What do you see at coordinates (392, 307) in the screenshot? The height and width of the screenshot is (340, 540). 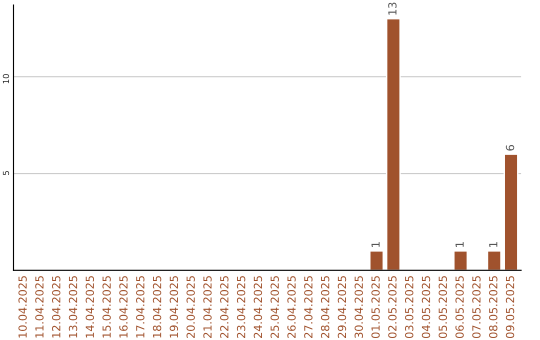 I see `x-tick-label: 02.05.2025` at bounding box center [392, 307].